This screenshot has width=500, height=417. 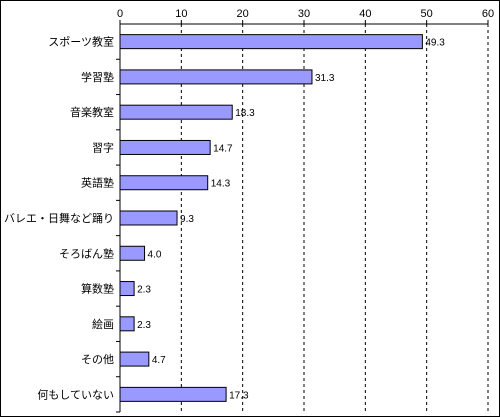 I want to click on category-label: 算数塾, so click(x=97, y=289).